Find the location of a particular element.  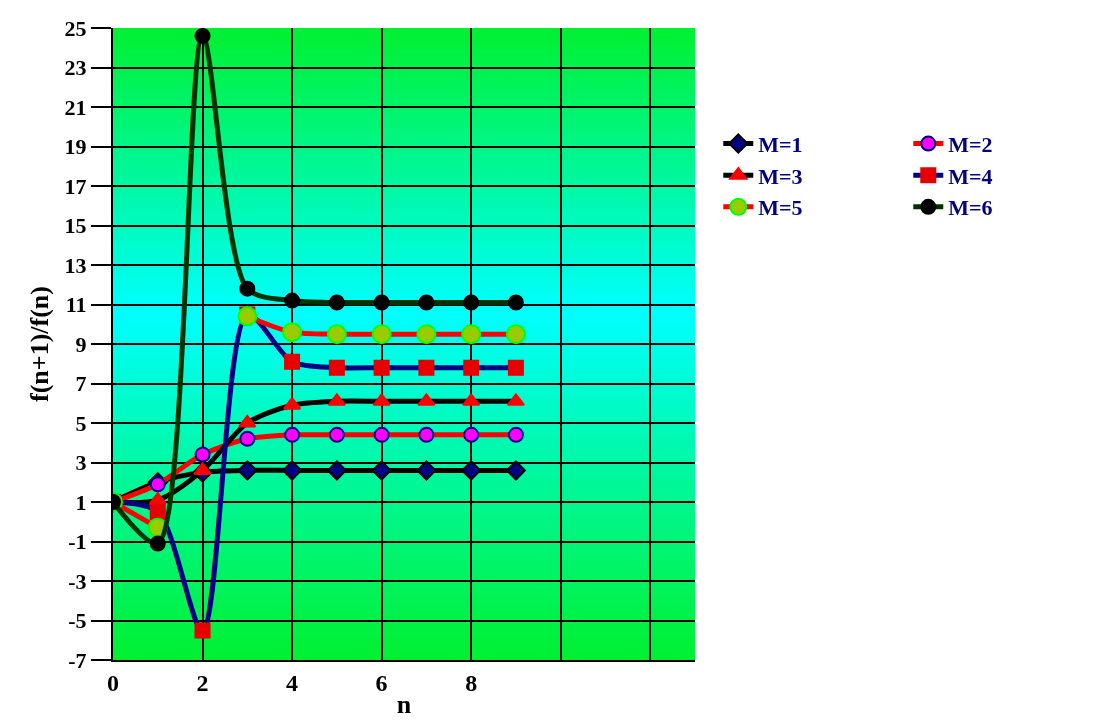

y-tick-label: 7 is located at coordinates (81, 384).